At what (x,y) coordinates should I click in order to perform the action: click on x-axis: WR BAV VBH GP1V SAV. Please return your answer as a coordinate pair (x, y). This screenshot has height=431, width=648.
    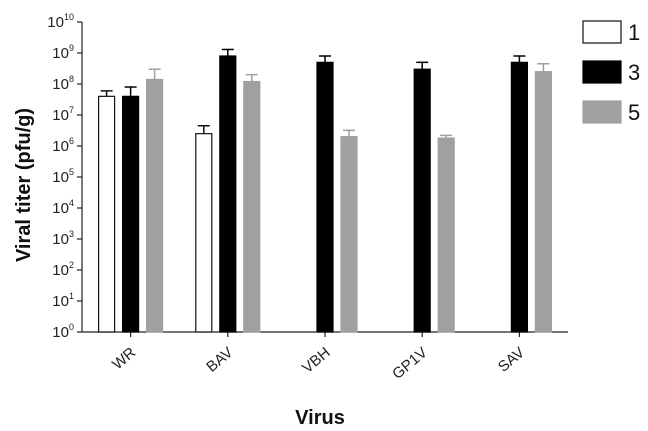
    Looking at the image, I should click on (325, 357).